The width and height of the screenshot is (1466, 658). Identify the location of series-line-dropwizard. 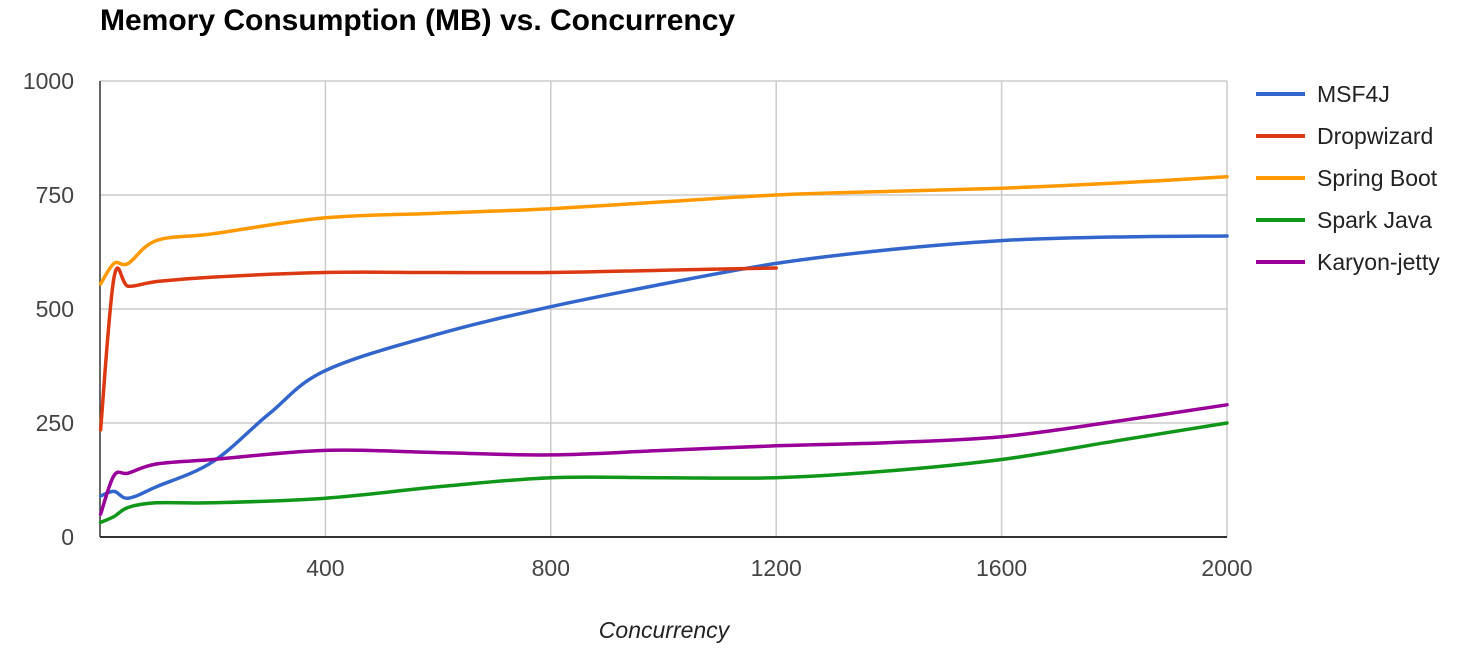
(438, 349).